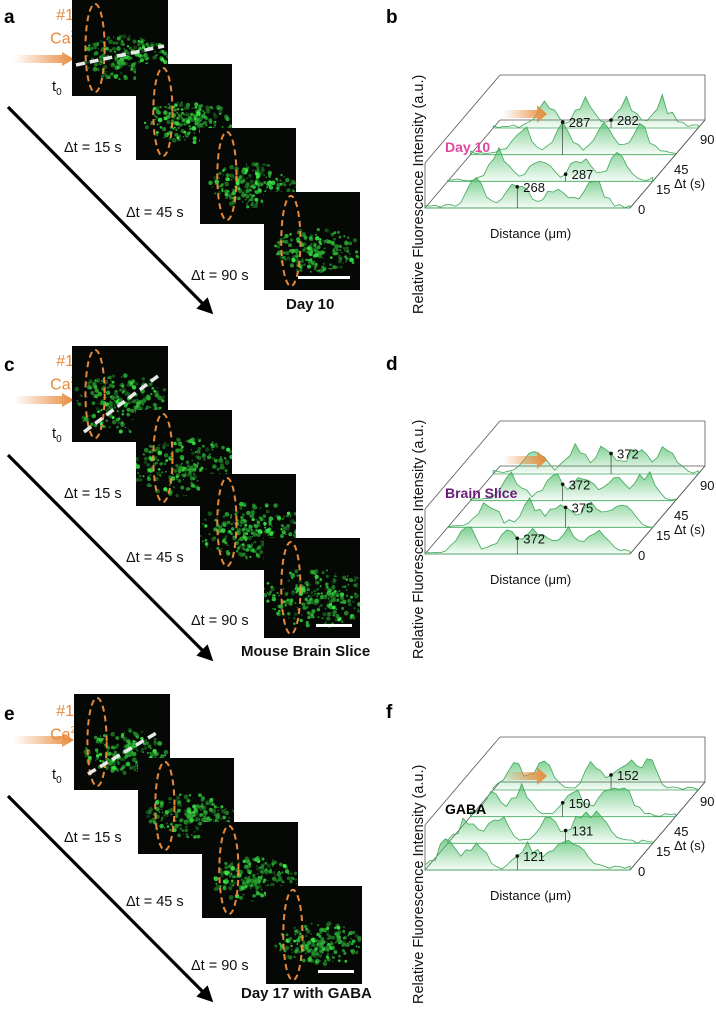 The image size is (716, 1012). Describe the element at coordinates (583, 831) in the screenshot. I see `peak-label-1: 131` at that location.